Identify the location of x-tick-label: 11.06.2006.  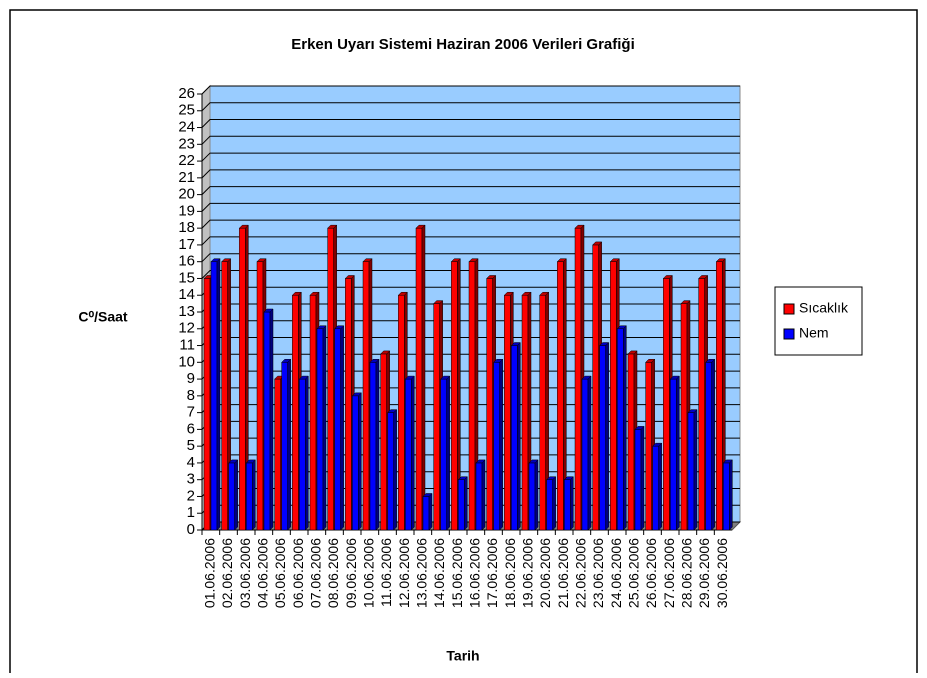
(386, 572).